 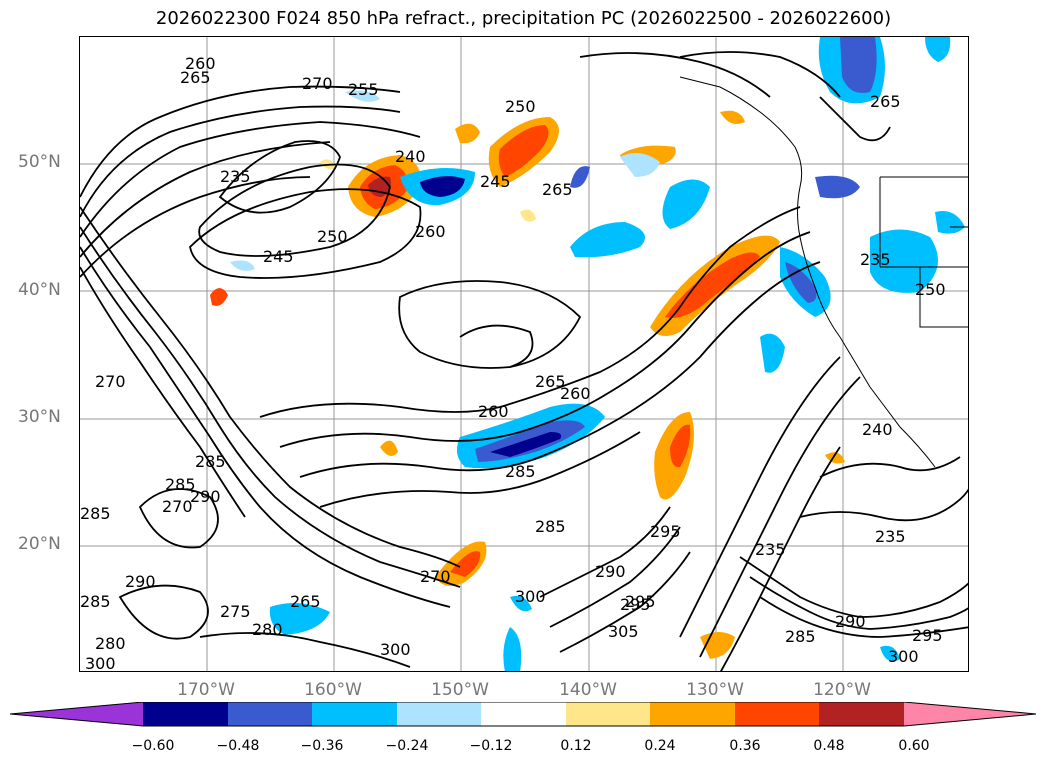 What do you see at coordinates (206, 690) in the screenshot?
I see `lon-label-170w: 170°W` at bounding box center [206, 690].